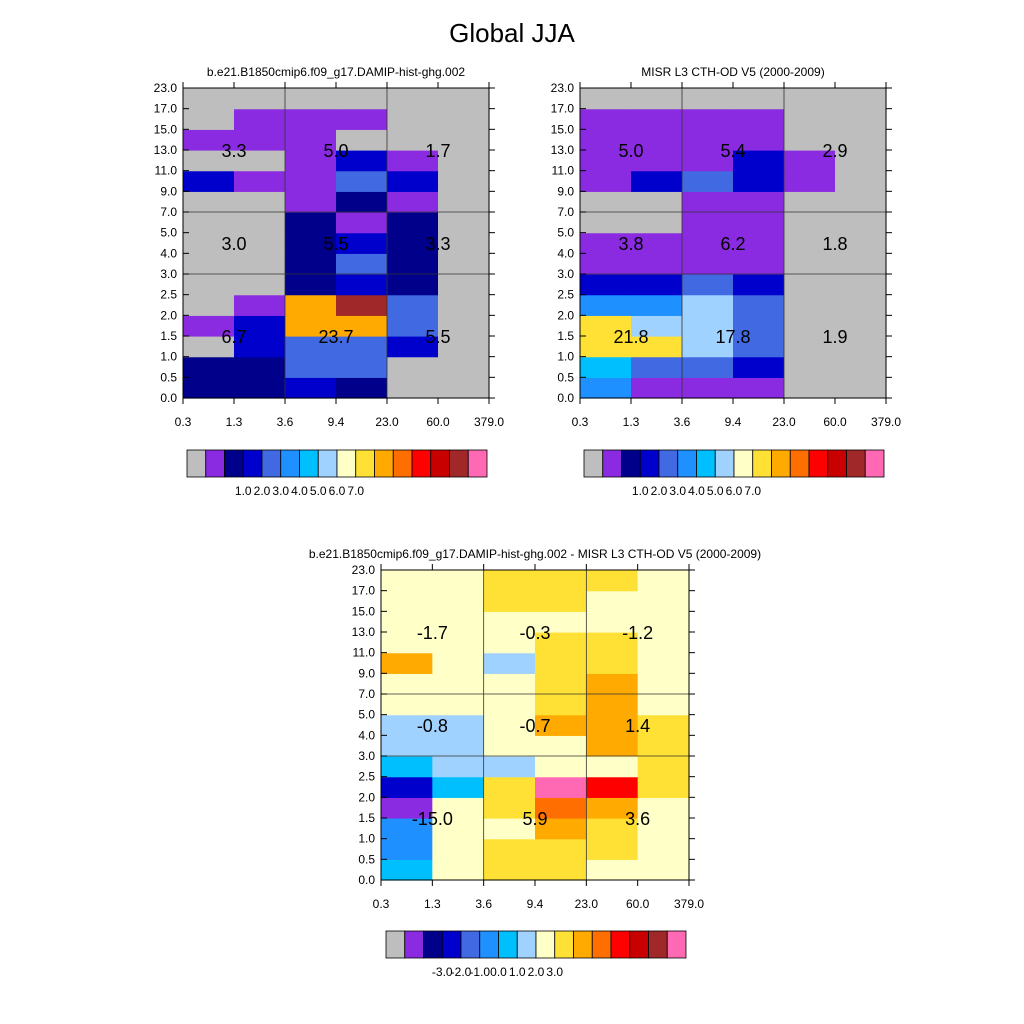 The image size is (1024, 1024). Describe the element at coordinates (630, 151) in the screenshot. I see `block-value-label: 5.0` at that location.